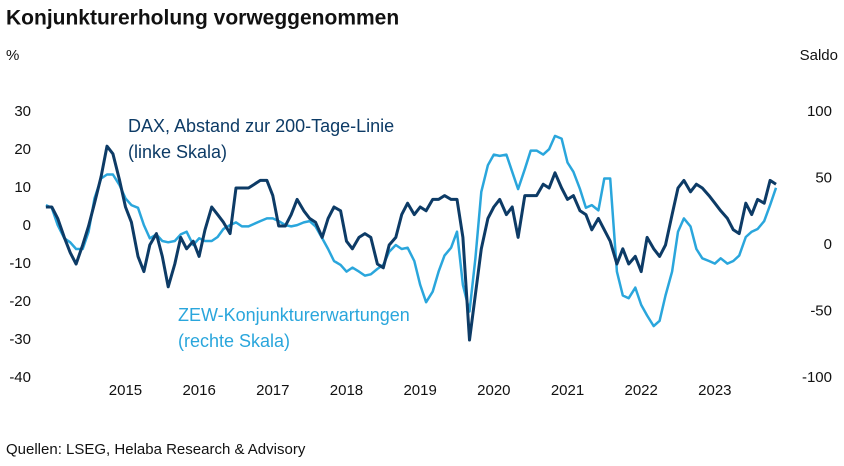 The image size is (844, 466). Describe the element at coordinates (819, 55) in the screenshot. I see `y2-axis-label: Saldo` at that location.